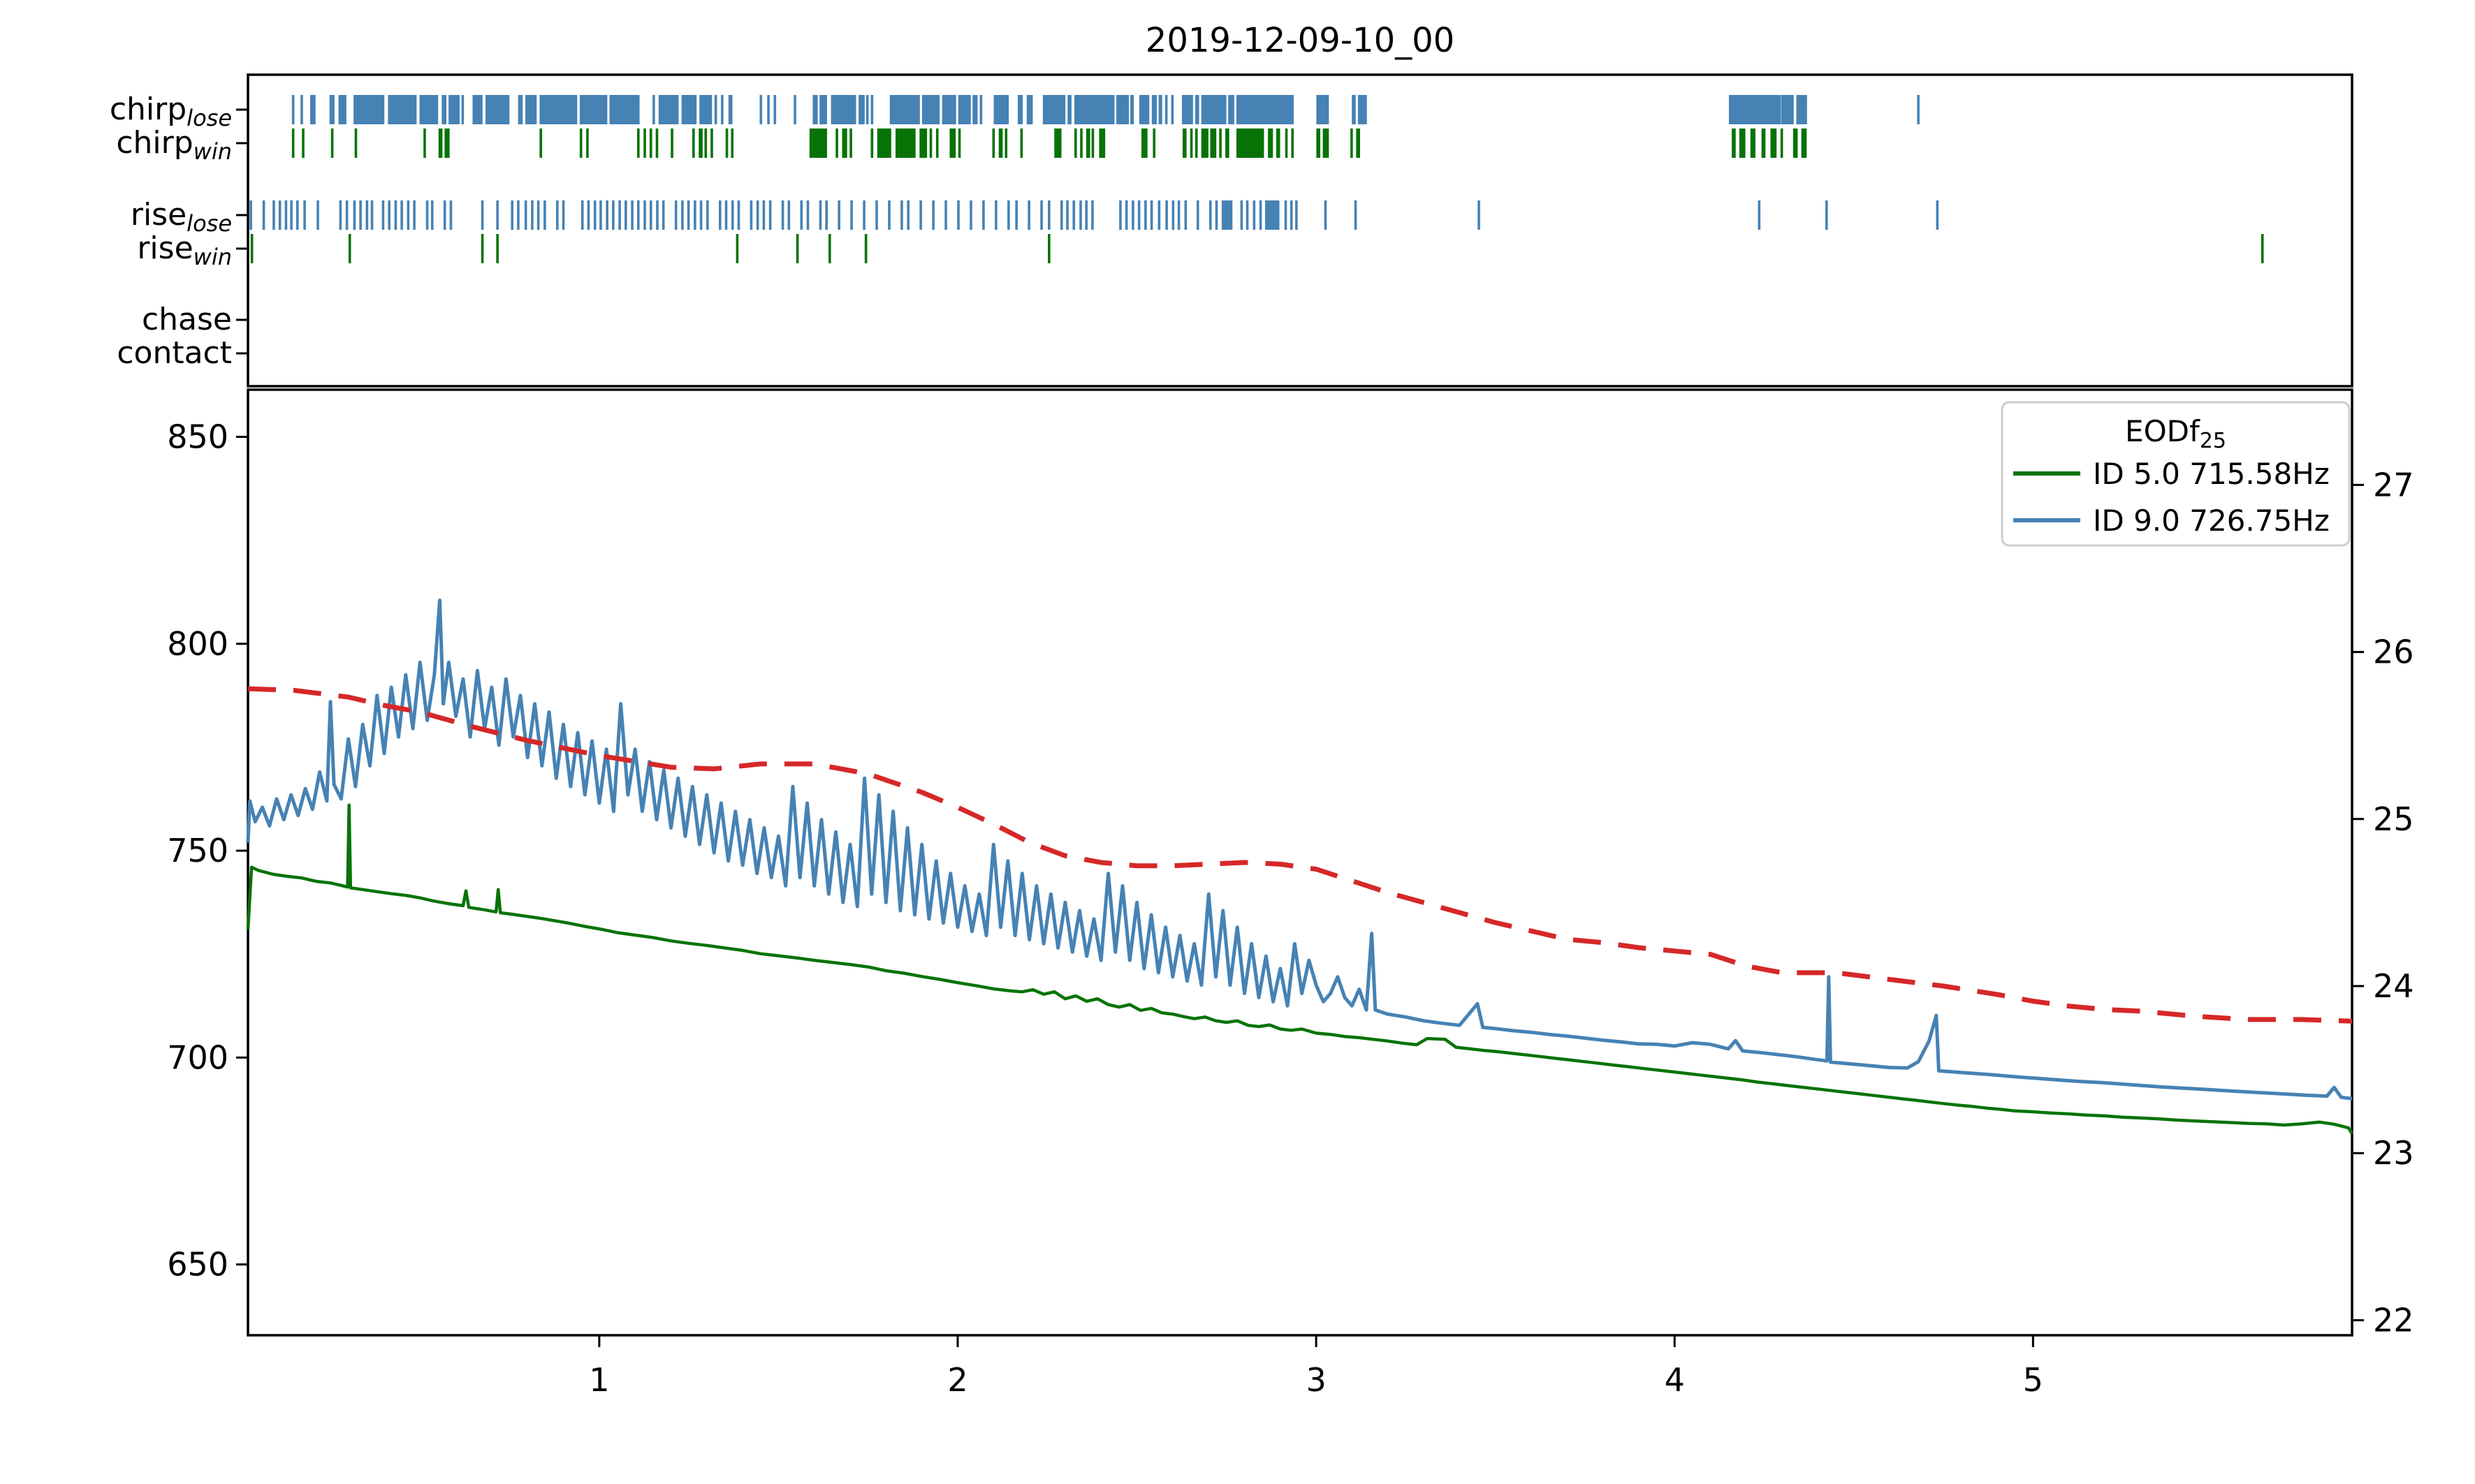 This screenshot has height=1484, width=2475. What do you see at coordinates (171, 111) in the screenshot?
I see `event-row-label-chirp_lose: chirplose` at bounding box center [171, 111].